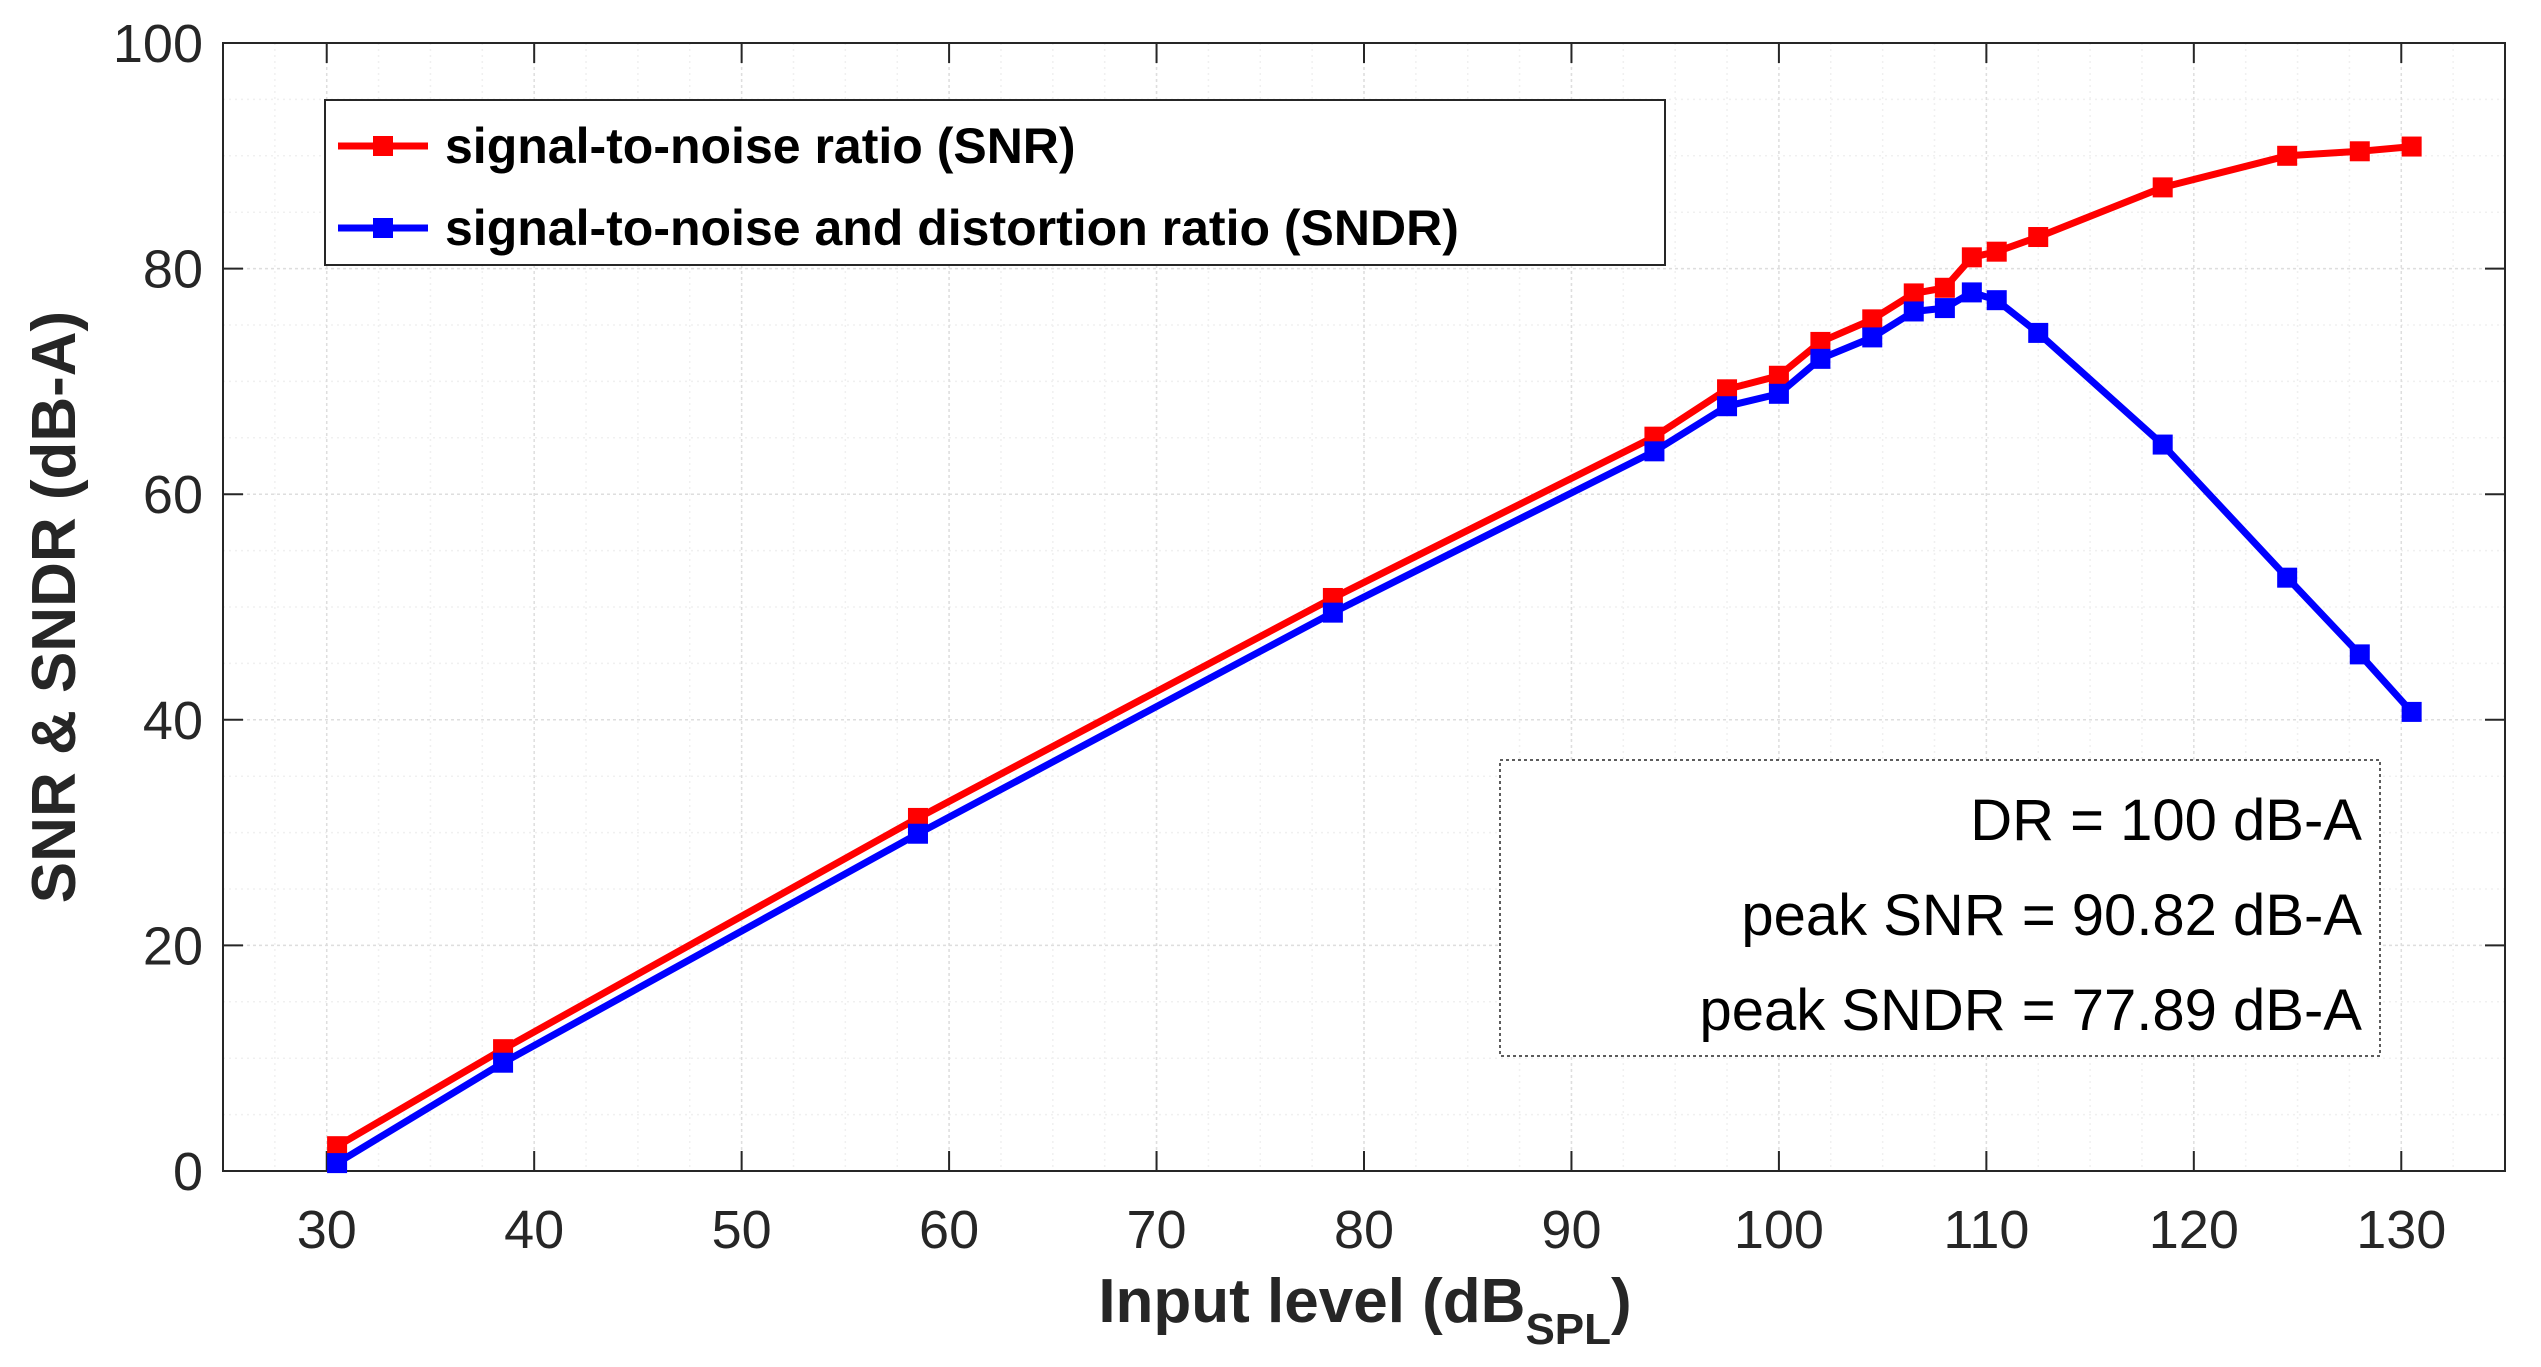 The image size is (2541, 1367). I want to click on x-tick-label: 70, so click(1157, 1230).